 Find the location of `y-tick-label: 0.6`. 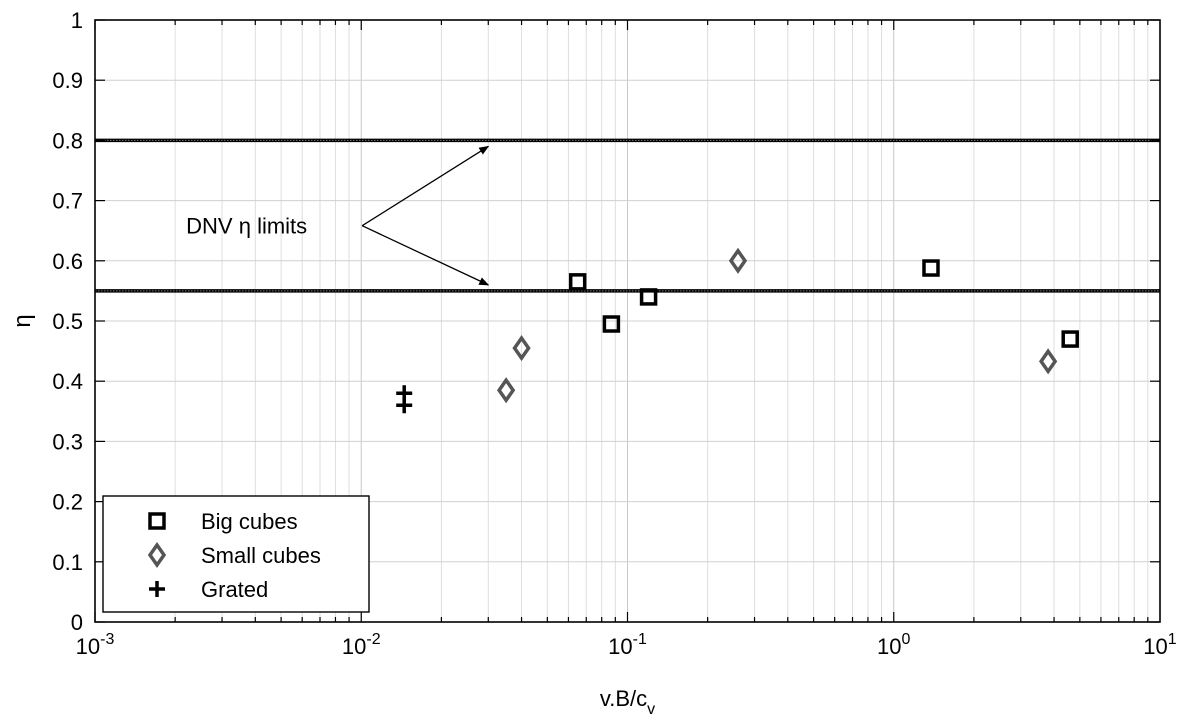

y-tick-label: 0.6 is located at coordinates (67, 261).